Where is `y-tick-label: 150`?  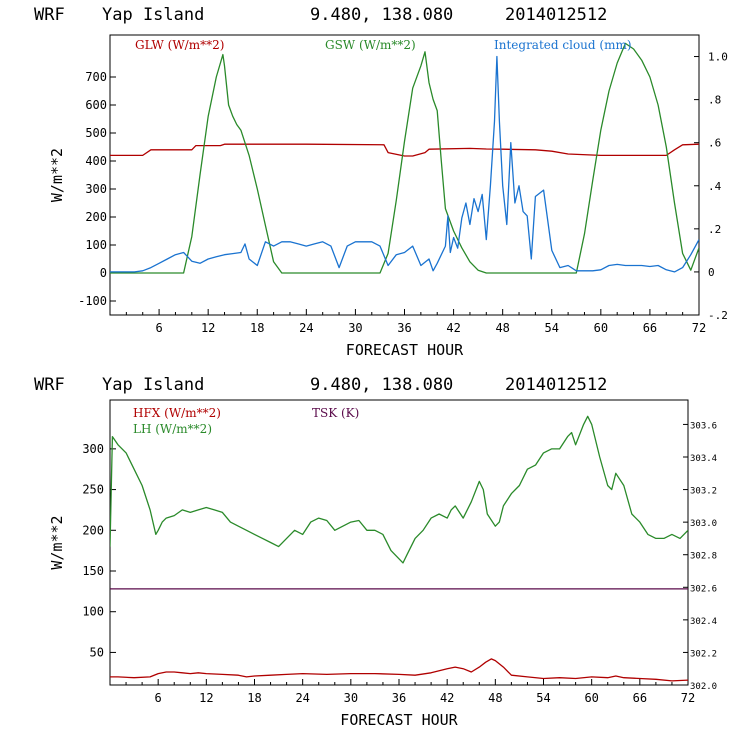 y-tick-label: 150 is located at coordinates (93, 571).